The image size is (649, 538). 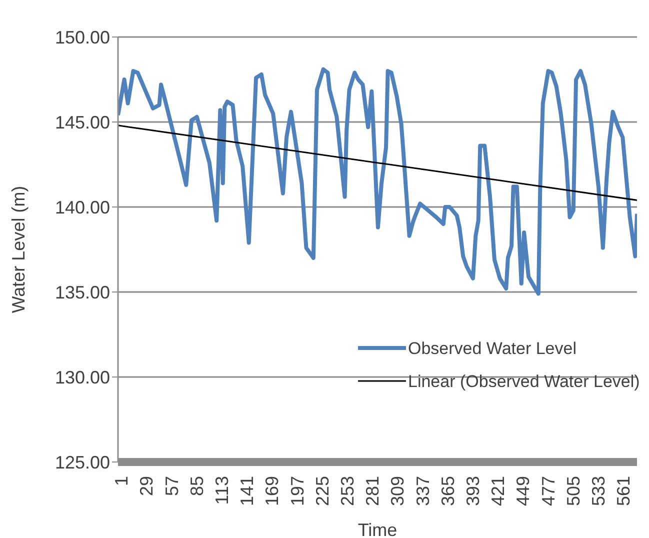 I want to click on x-tick-label: 477, so click(x=548, y=491).